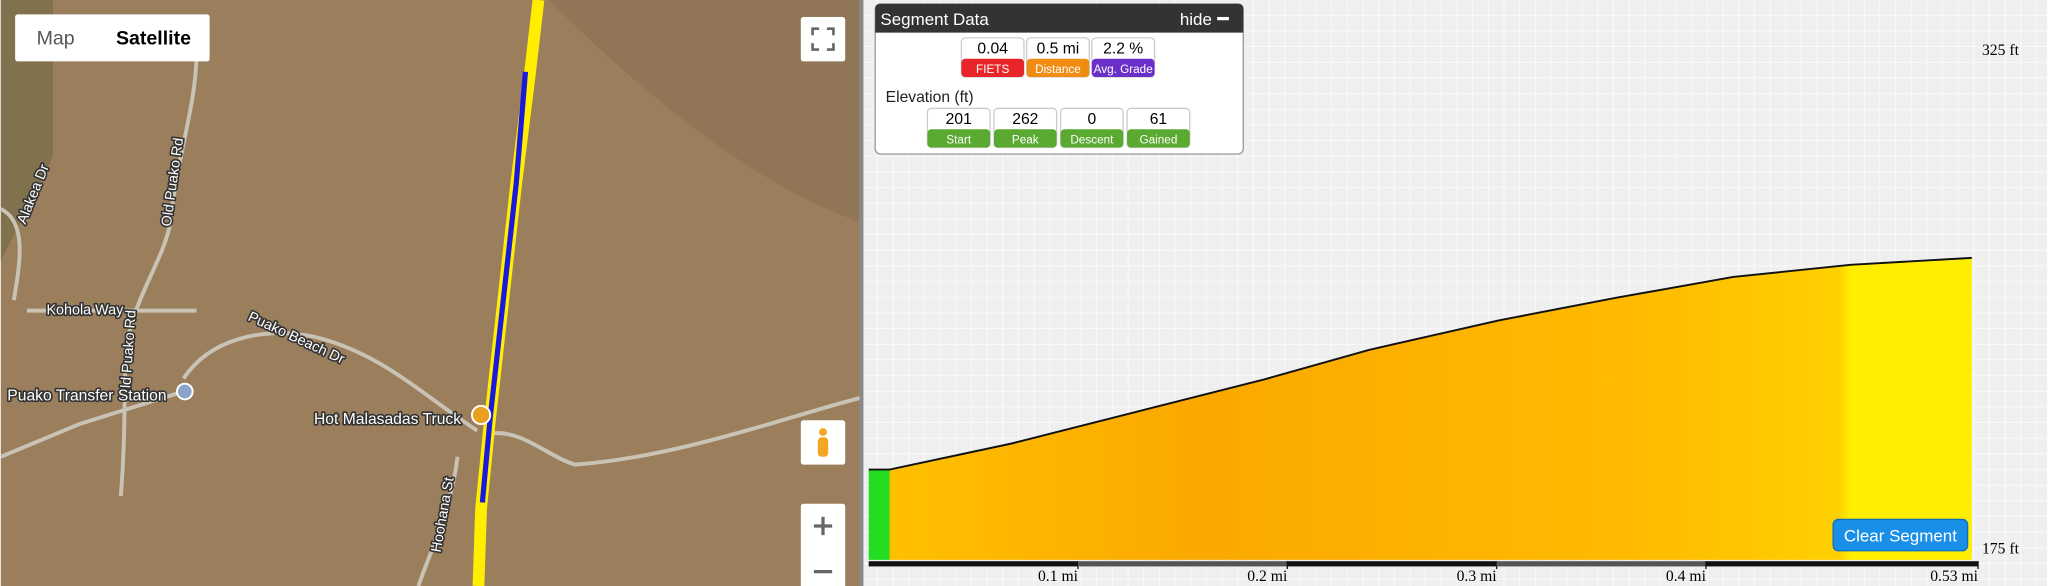 Image resolution: width=2048 pixels, height=586 pixels. I want to click on clear-segment-label: Clear Segment, so click(1900, 536).